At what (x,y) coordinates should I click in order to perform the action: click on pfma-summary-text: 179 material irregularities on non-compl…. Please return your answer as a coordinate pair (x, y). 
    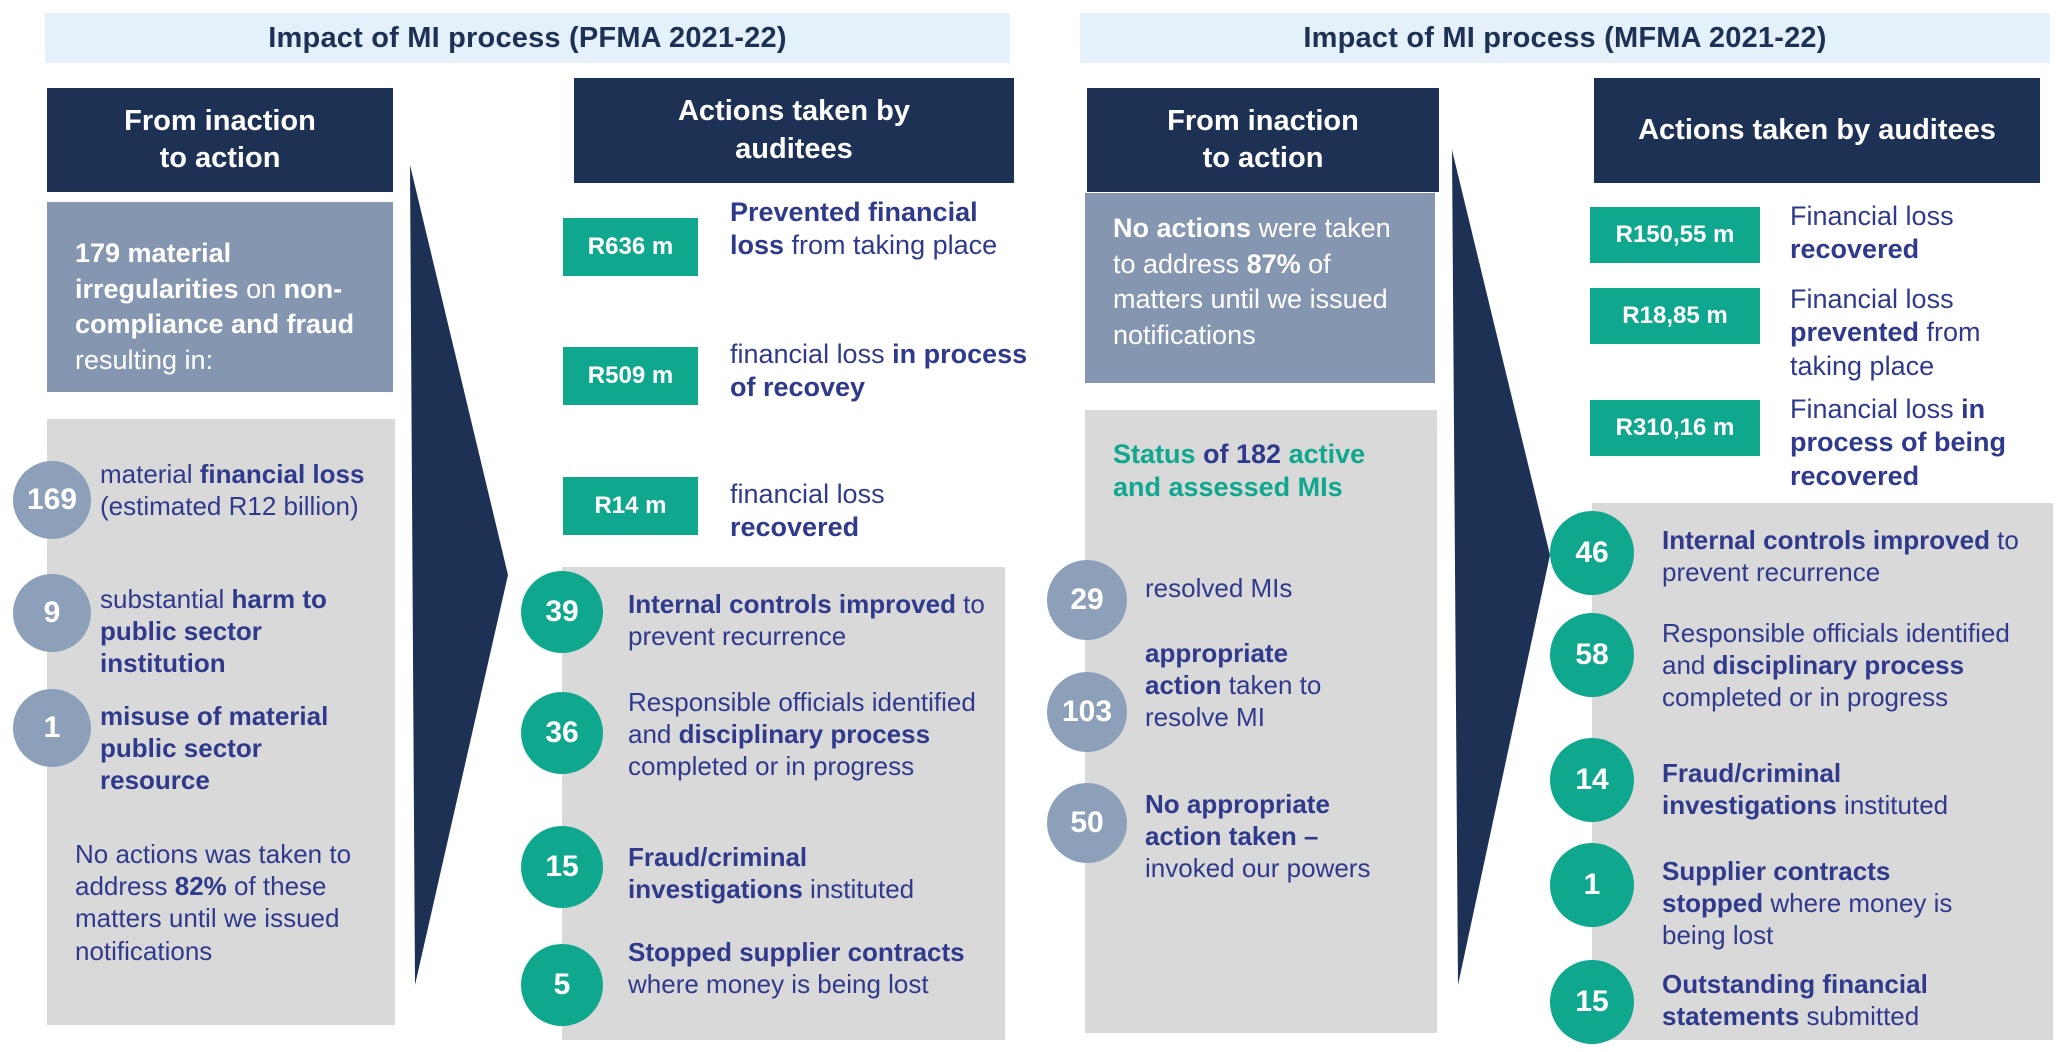
    Looking at the image, I should click on (215, 306).